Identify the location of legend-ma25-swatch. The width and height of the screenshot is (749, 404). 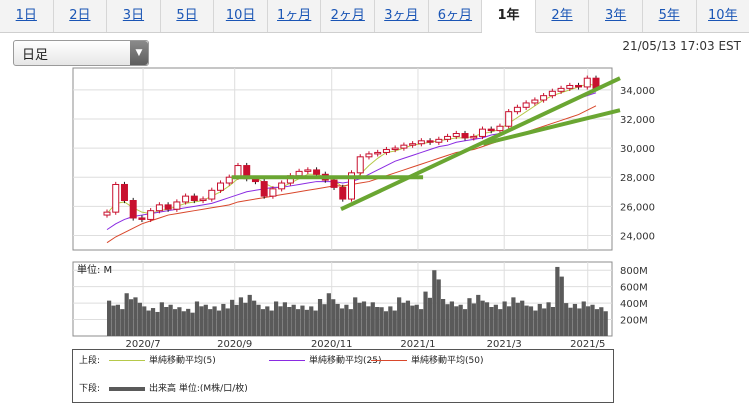
(287, 360).